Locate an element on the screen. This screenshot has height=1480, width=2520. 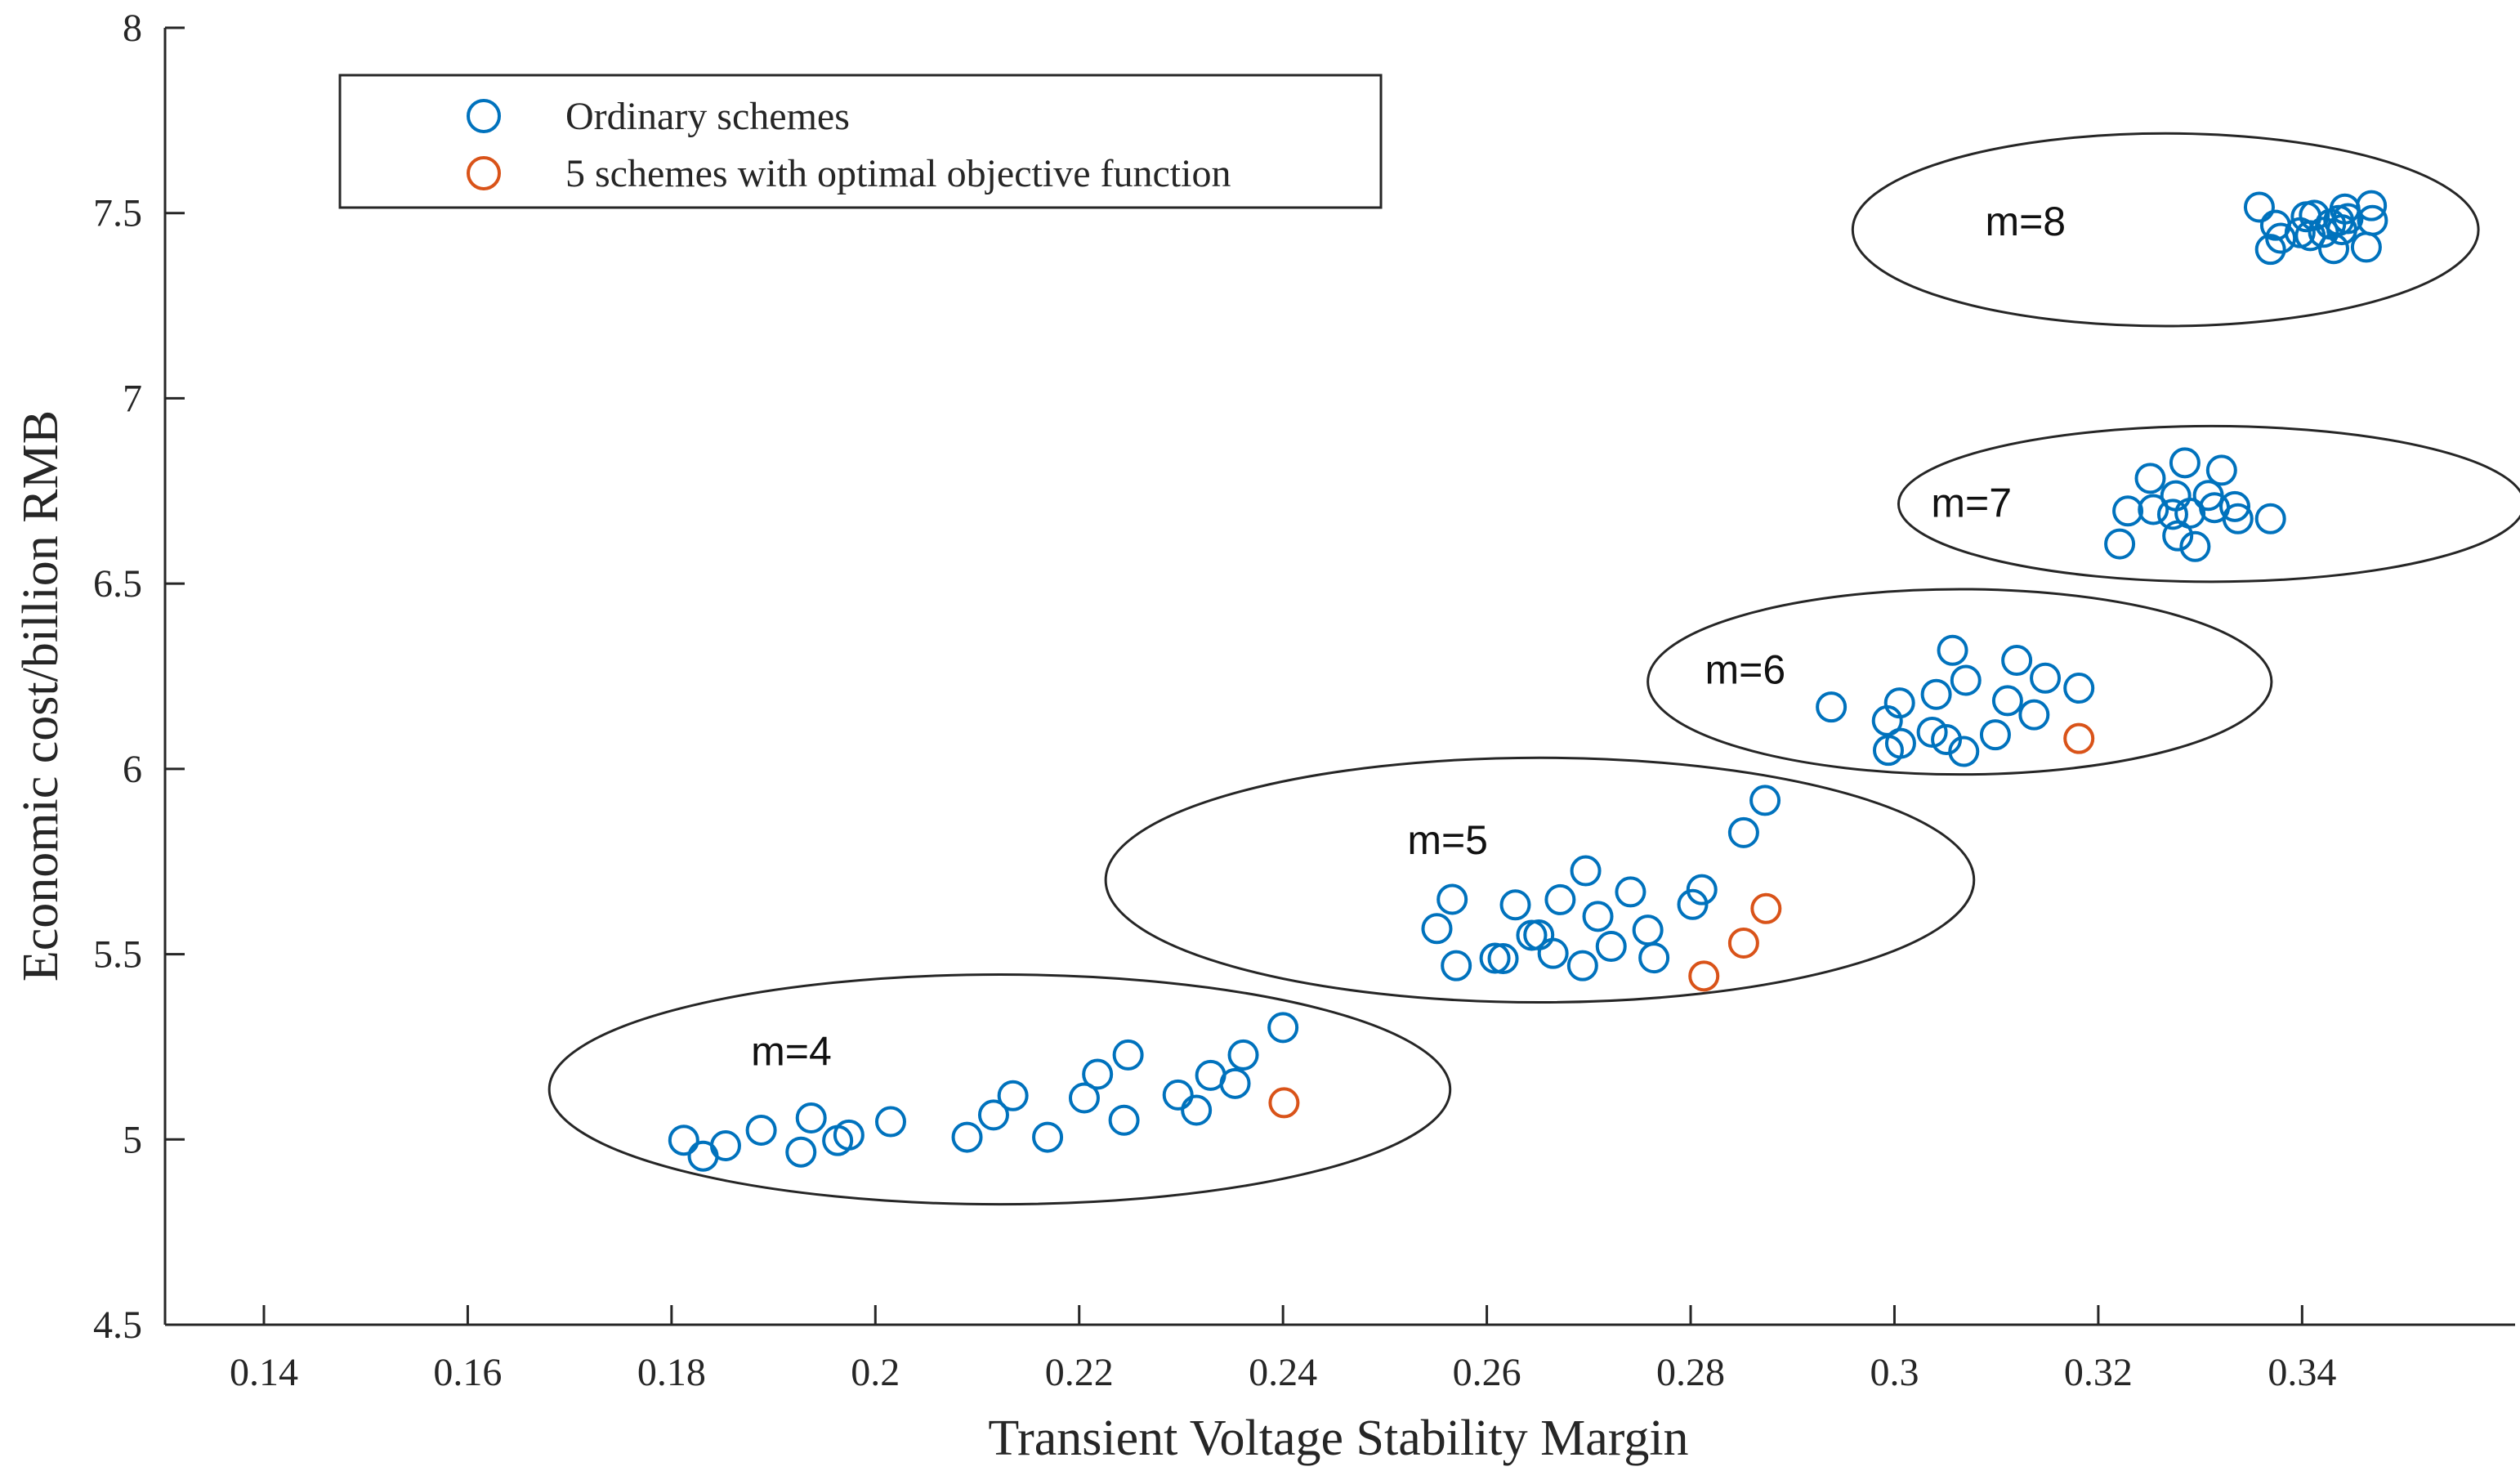
group-label-m7: m=7 is located at coordinates (1971, 504).